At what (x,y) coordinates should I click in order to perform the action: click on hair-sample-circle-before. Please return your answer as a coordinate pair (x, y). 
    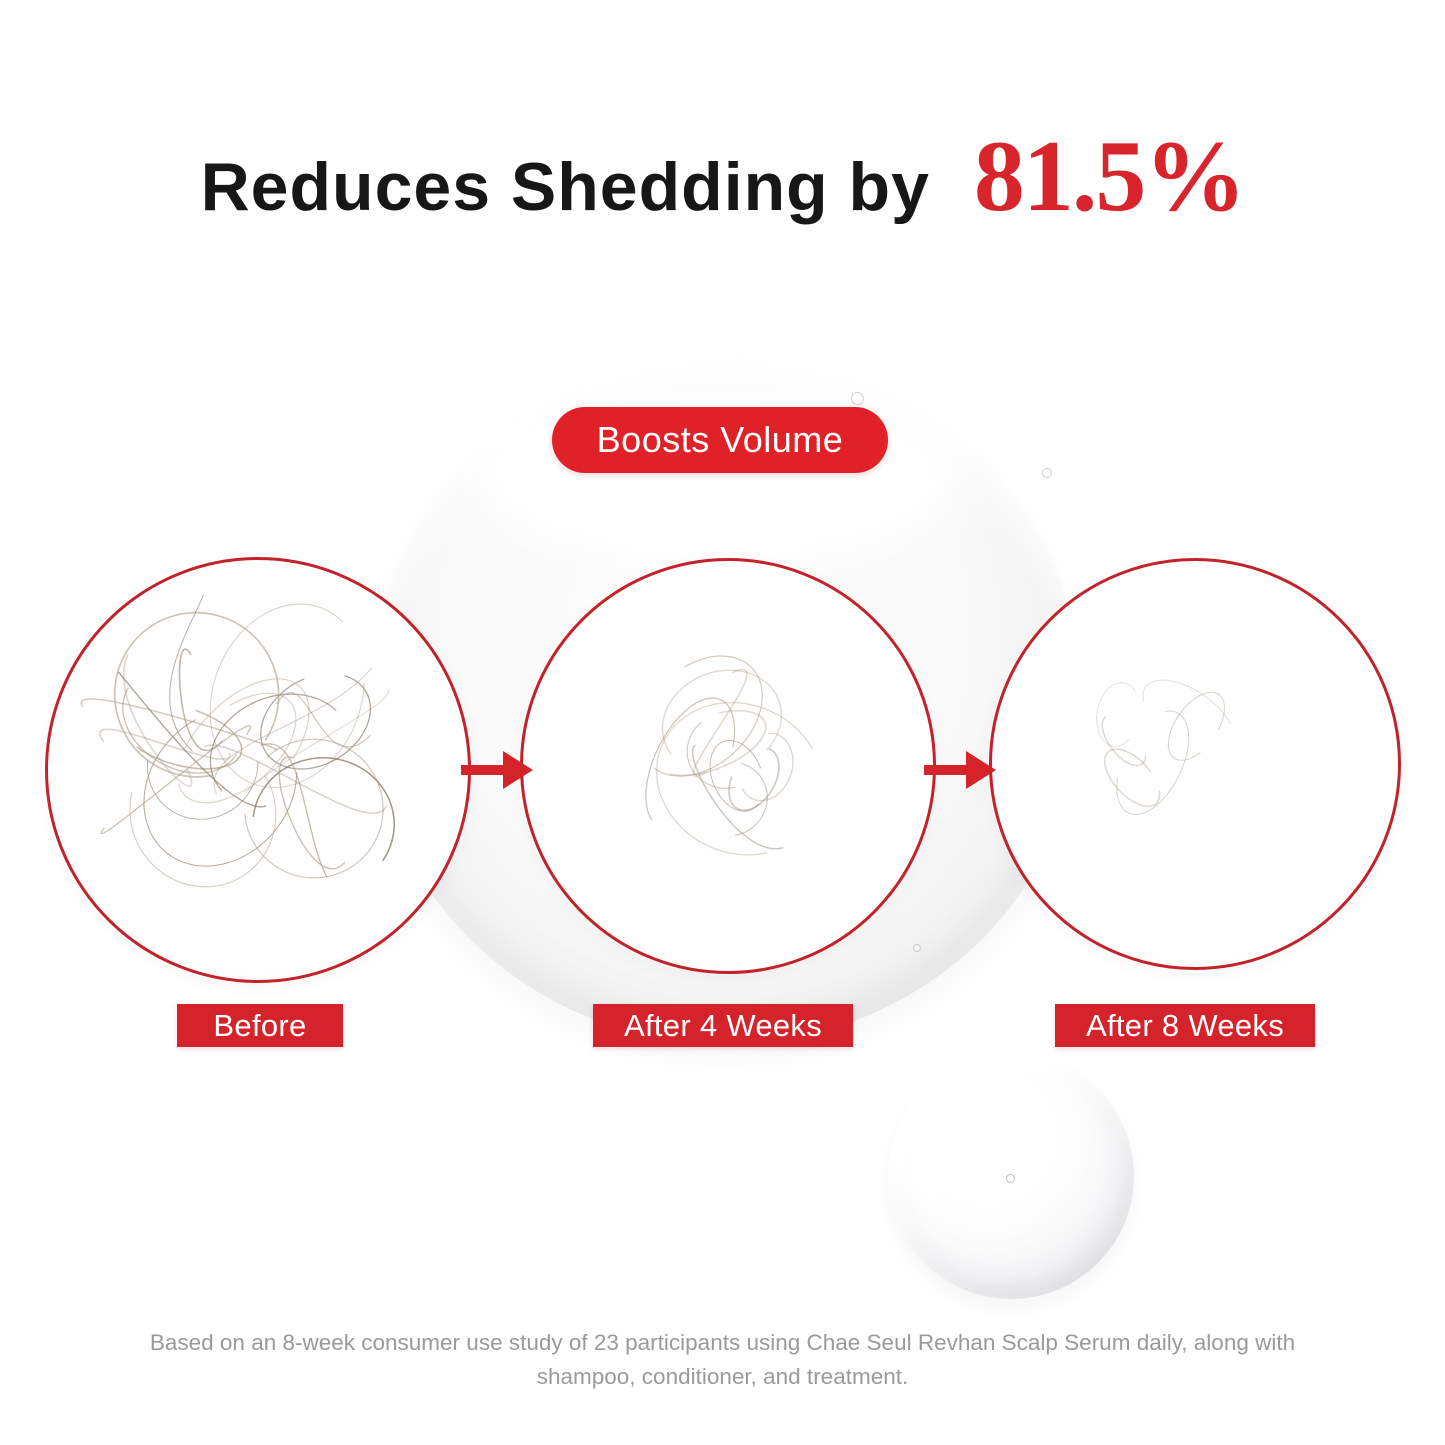
    Looking at the image, I should click on (258, 770).